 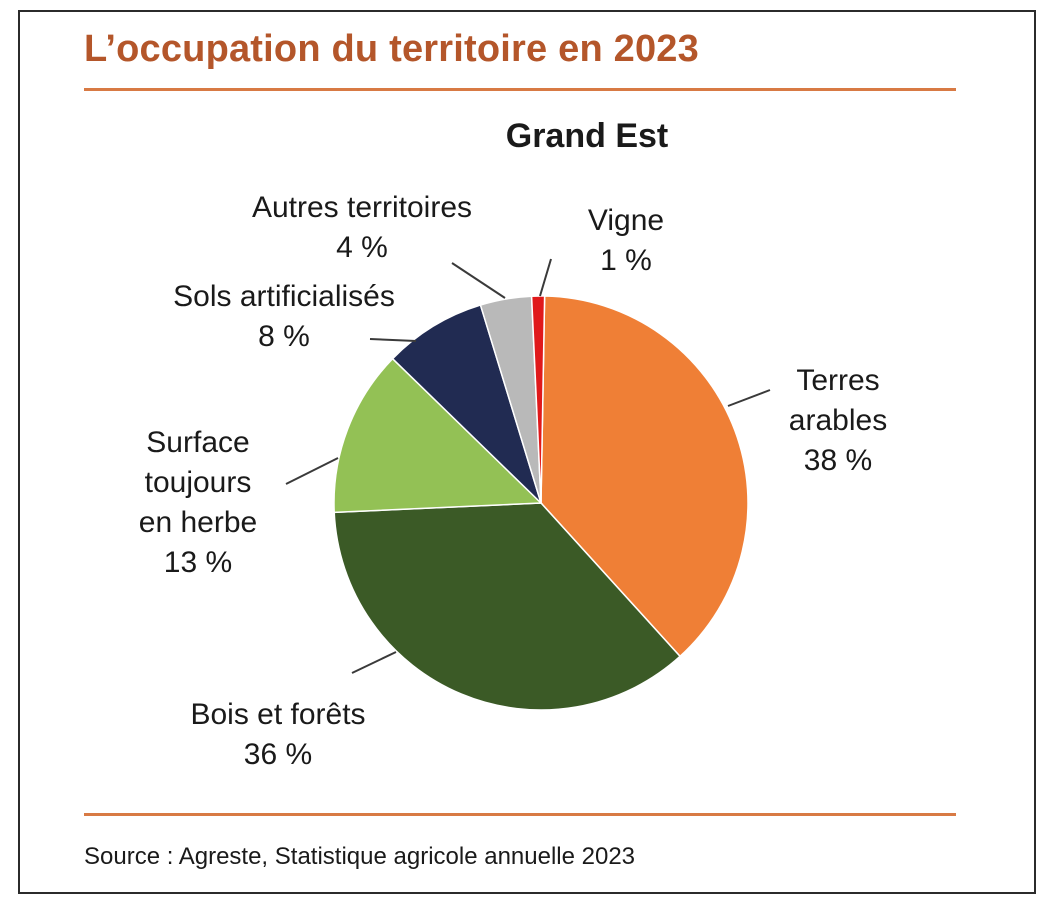 What do you see at coordinates (626, 220) in the screenshot?
I see `category-label-line: Vigne` at bounding box center [626, 220].